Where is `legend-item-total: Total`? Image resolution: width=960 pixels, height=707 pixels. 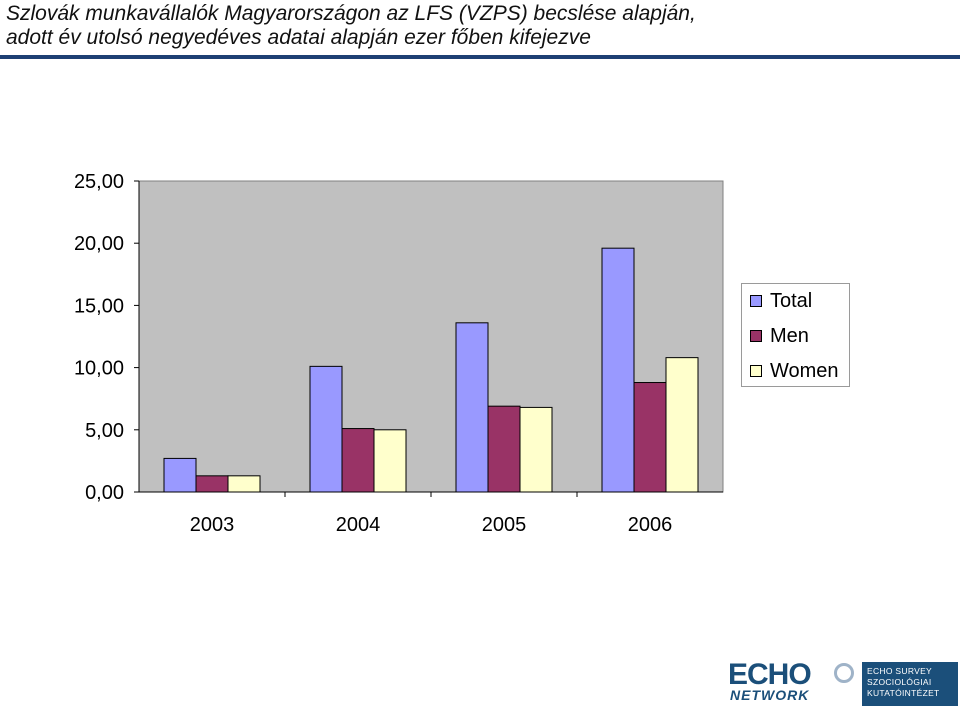
legend-item-total: Total is located at coordinates (781, 301).